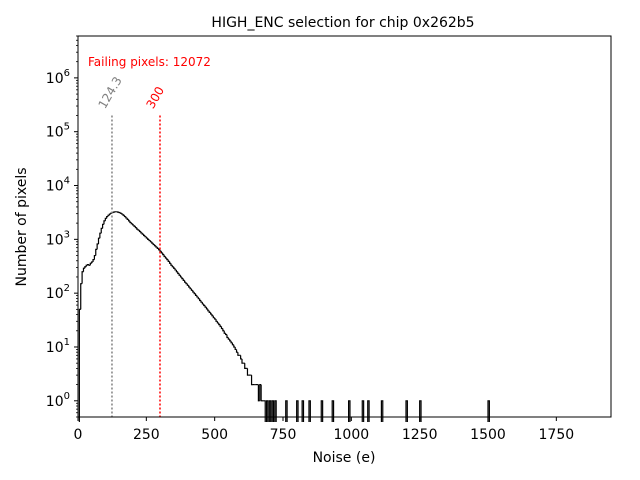 The height and width of the screenshot is (480, 640). I want to click on x-tick-label: 1500, so click(488, 435).